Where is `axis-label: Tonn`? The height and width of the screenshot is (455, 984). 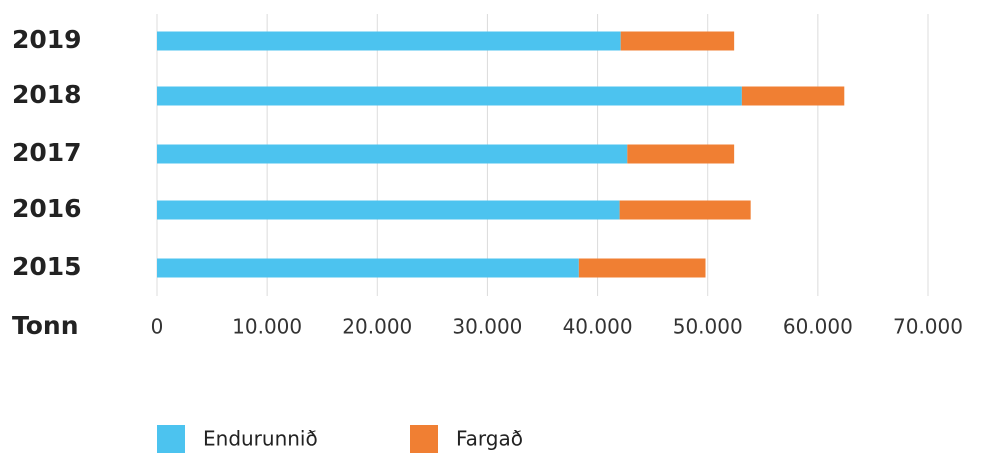 axis-label: Tonn is located at coordinates (45, 325).